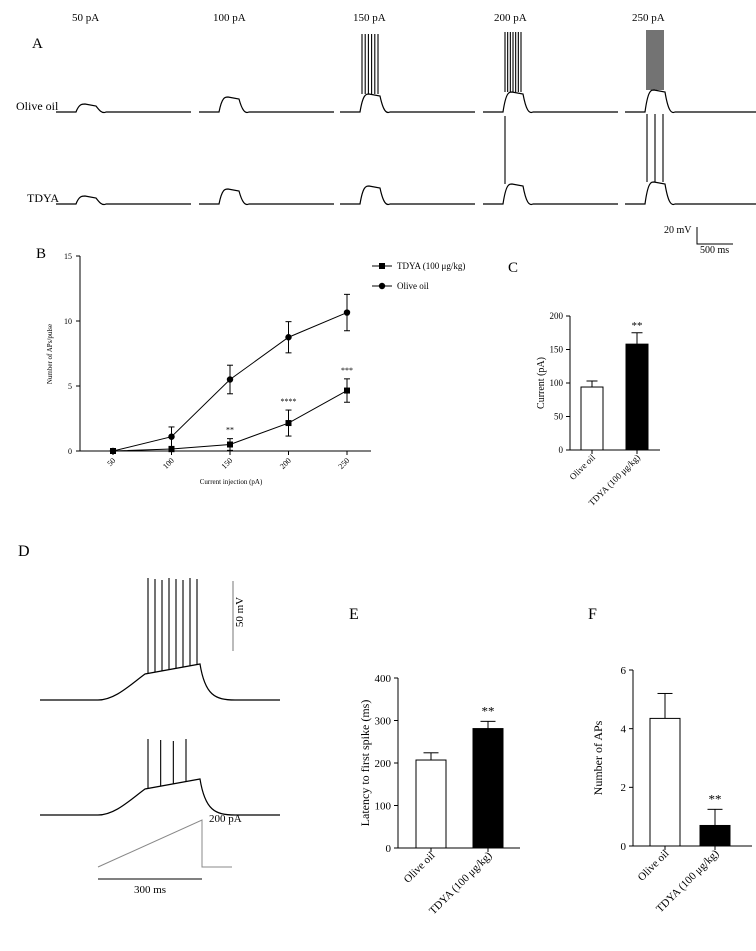 This screenshot has width=756, height=951. I want to click on row-label-olive-oil: Olive oil, so click(37, 106).